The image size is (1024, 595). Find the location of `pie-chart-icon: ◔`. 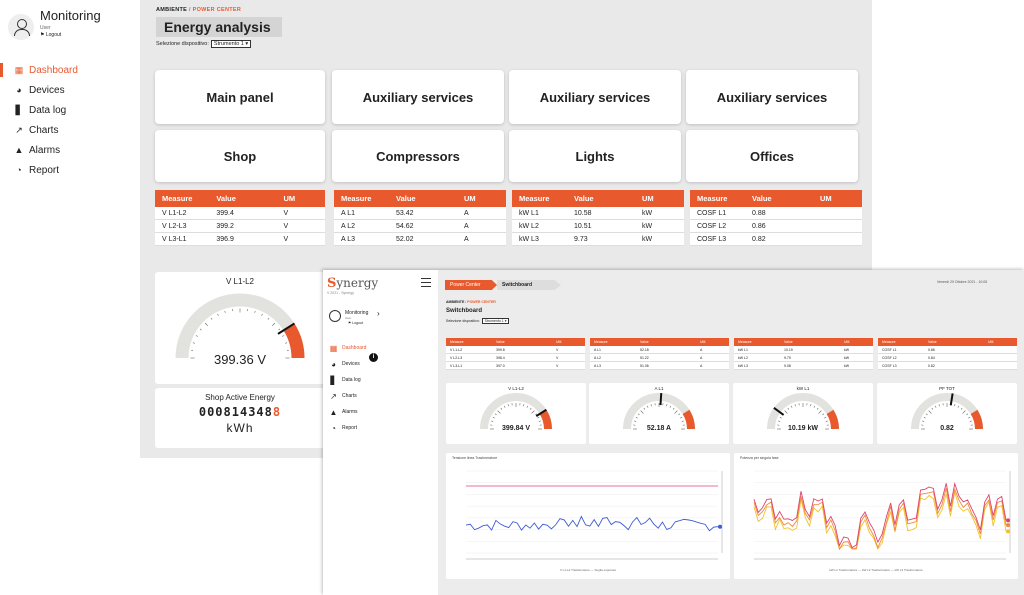

pie-chart-icon: ◔ is located at coordinates (333, 428).